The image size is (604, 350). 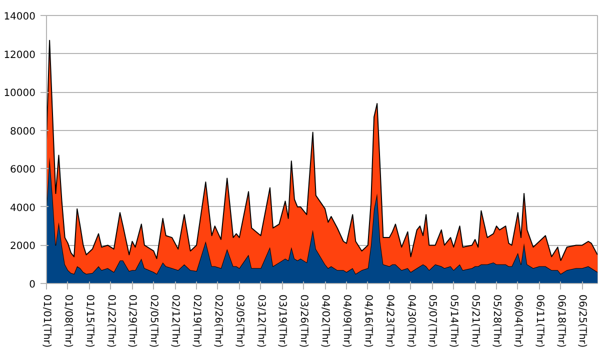 I want to click on x-tick-label: 06/04(Thr), so click(x=518, y=321).